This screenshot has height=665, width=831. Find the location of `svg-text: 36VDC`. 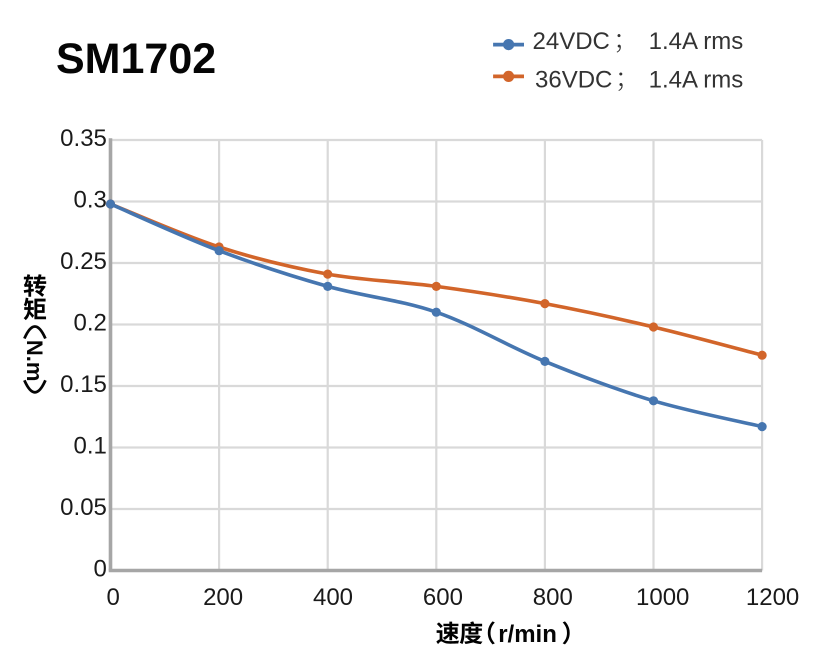

svg-text: 36VDC is located at coordinates (573, 79).